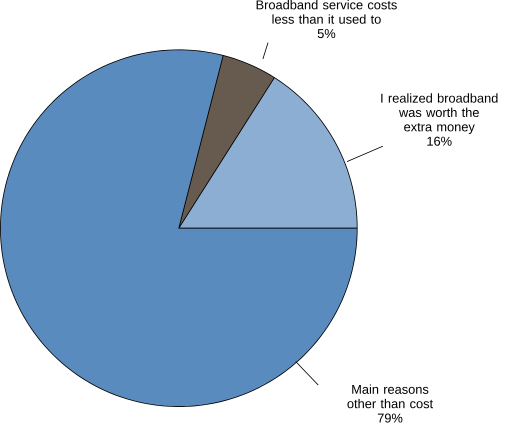  I want to click on slice-label: Main reasons other than cost, so click(390, 396).